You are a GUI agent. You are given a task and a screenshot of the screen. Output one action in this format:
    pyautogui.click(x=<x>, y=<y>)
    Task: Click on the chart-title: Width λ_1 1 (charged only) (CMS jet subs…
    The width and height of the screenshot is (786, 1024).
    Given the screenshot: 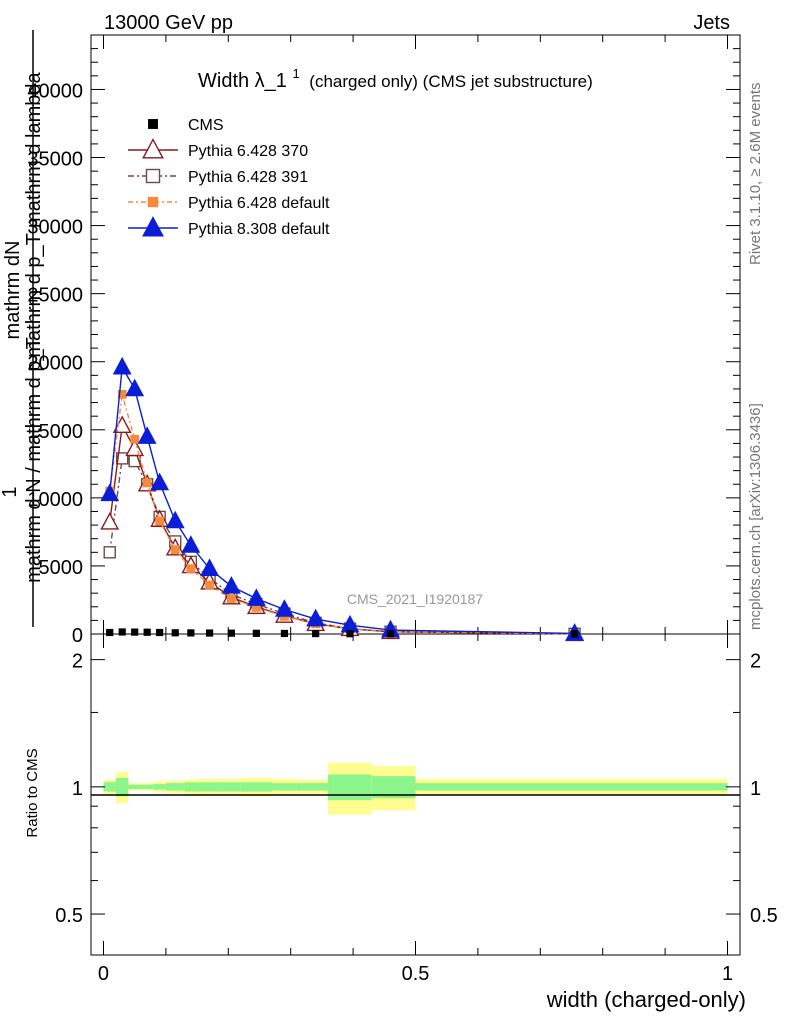 What is the action you would take?
    pyautogui.click(x=395, y=76)
    